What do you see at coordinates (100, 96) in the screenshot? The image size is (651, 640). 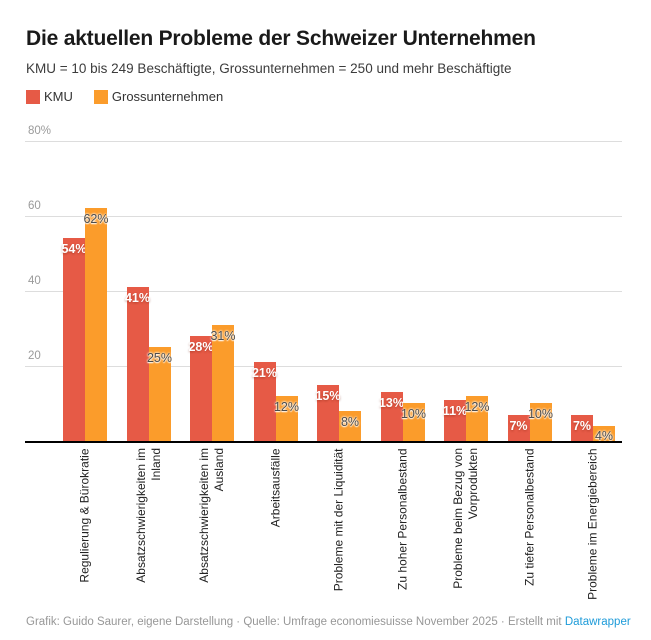 I see `legend-swatch-grossunternehmen` at bounding box center [100, 96].